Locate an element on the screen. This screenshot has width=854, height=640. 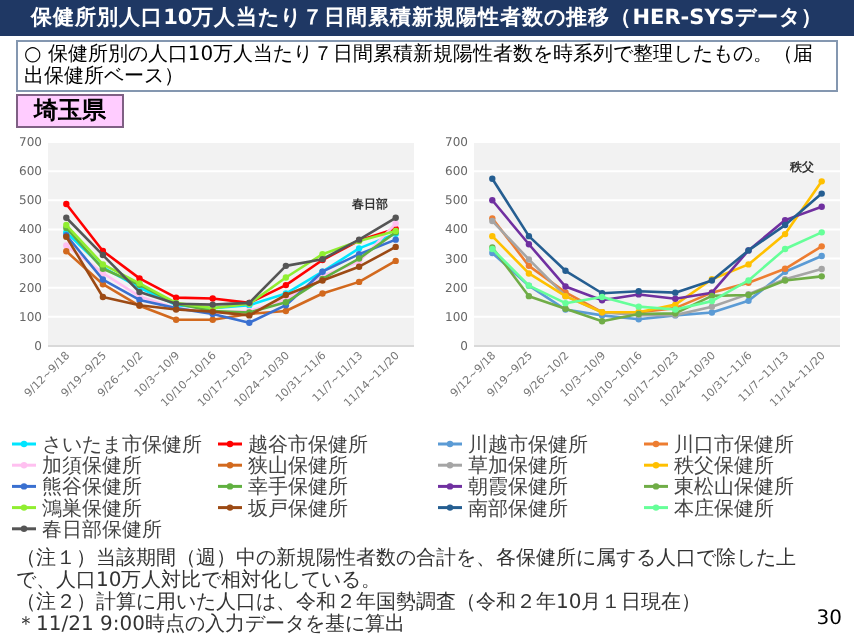
legend-label: 鴻巣保健所 is located at coordinates (92, 508).